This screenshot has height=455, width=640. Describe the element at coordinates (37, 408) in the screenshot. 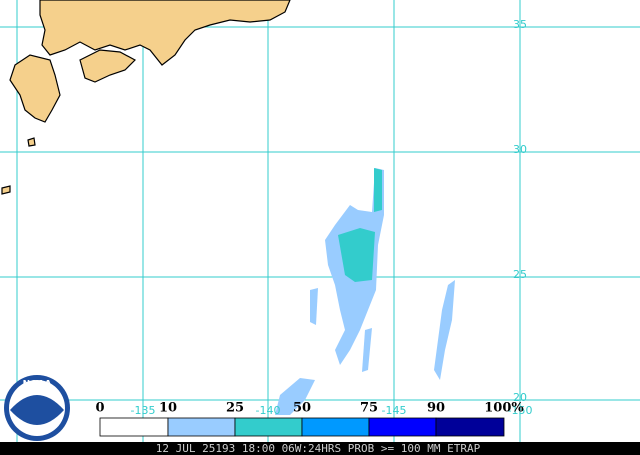

I see `noaa-logo: NOAA` at that location.